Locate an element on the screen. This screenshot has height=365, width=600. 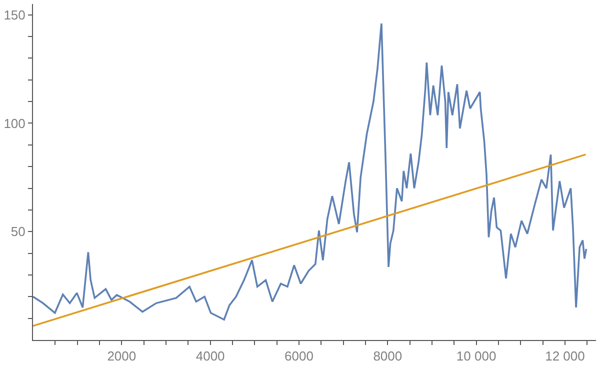
y-tick-label: 100 is located at coordinates (15, 123).